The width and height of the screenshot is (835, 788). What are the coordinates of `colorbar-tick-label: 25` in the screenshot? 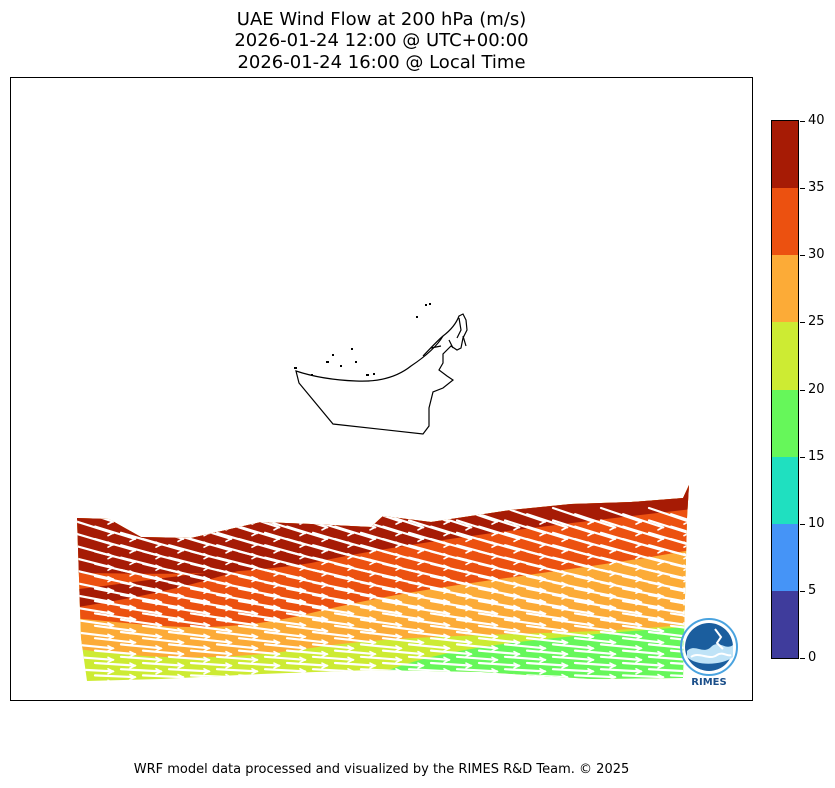 It's located at (816, 322).